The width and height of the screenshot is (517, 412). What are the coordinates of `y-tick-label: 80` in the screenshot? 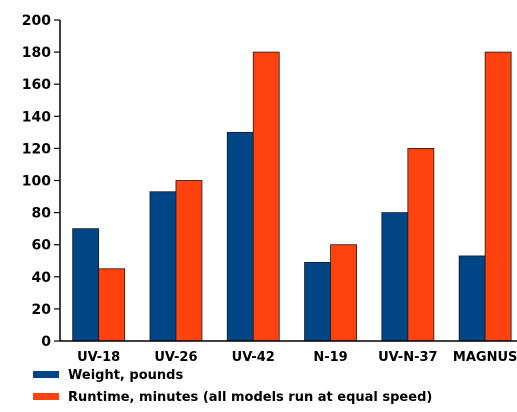 It's located at (42, 214).